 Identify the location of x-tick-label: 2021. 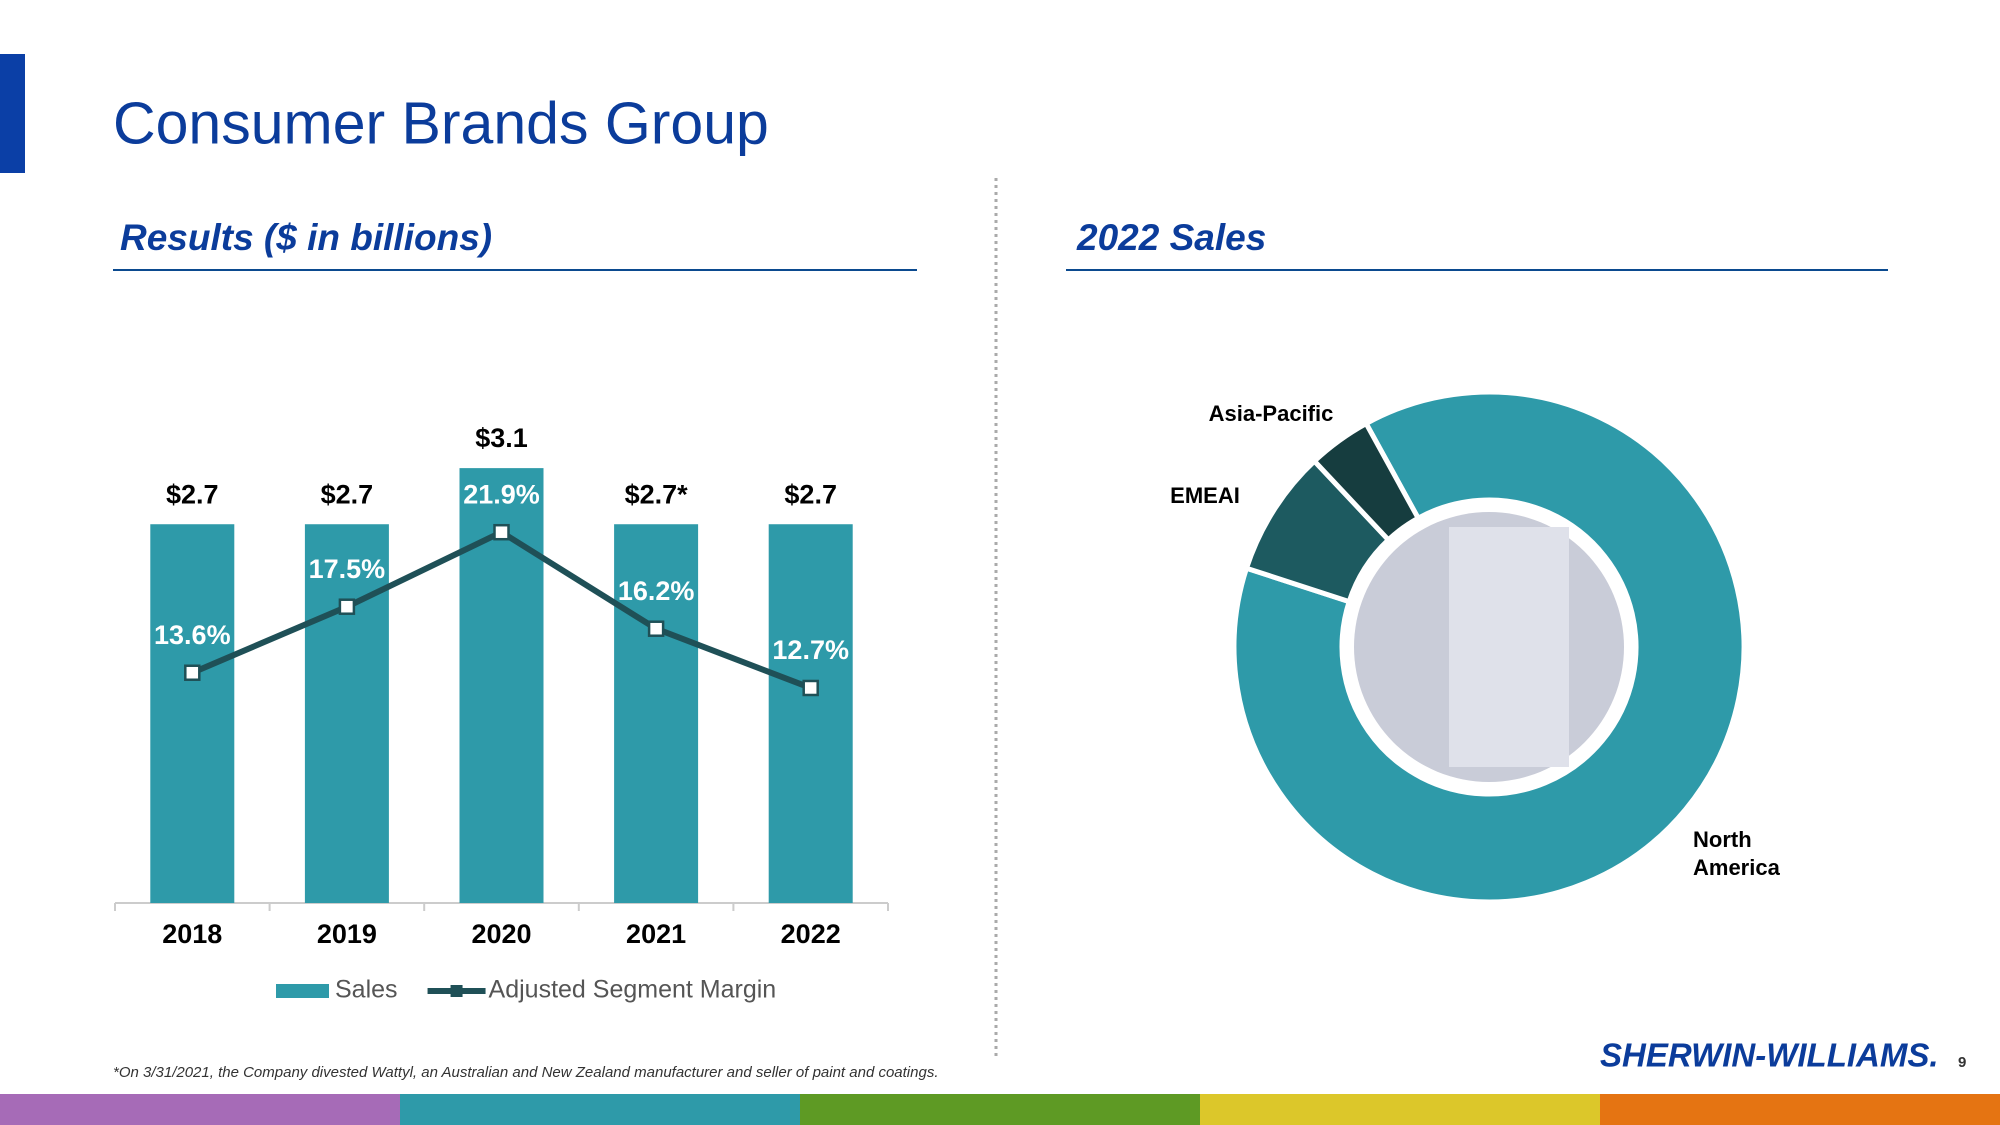
(656, 934).